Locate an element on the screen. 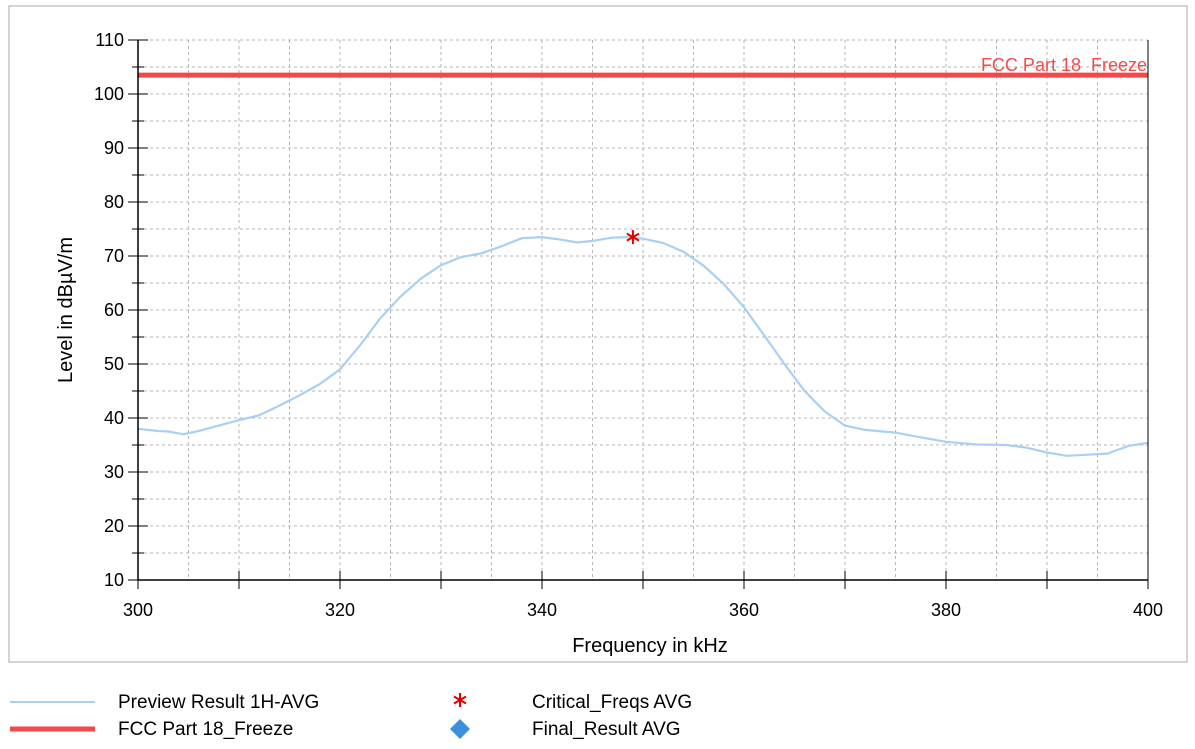  x-tick-label: 400 is located at coordinates (1148, 610).